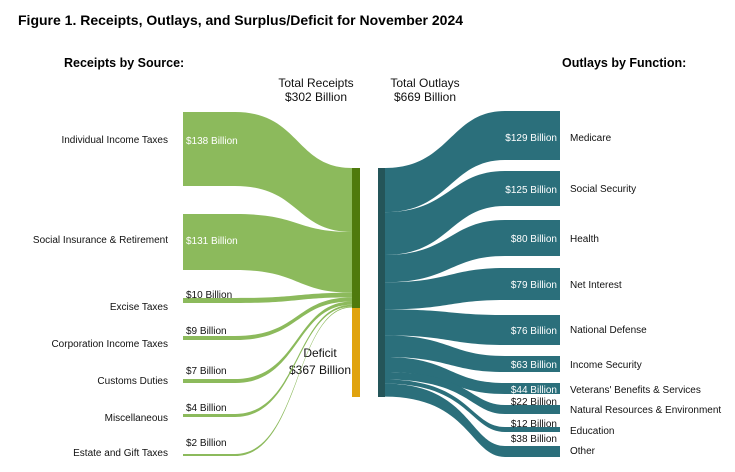  I want to click on outlay-value-label: $129 Billion, so click(531, 138).